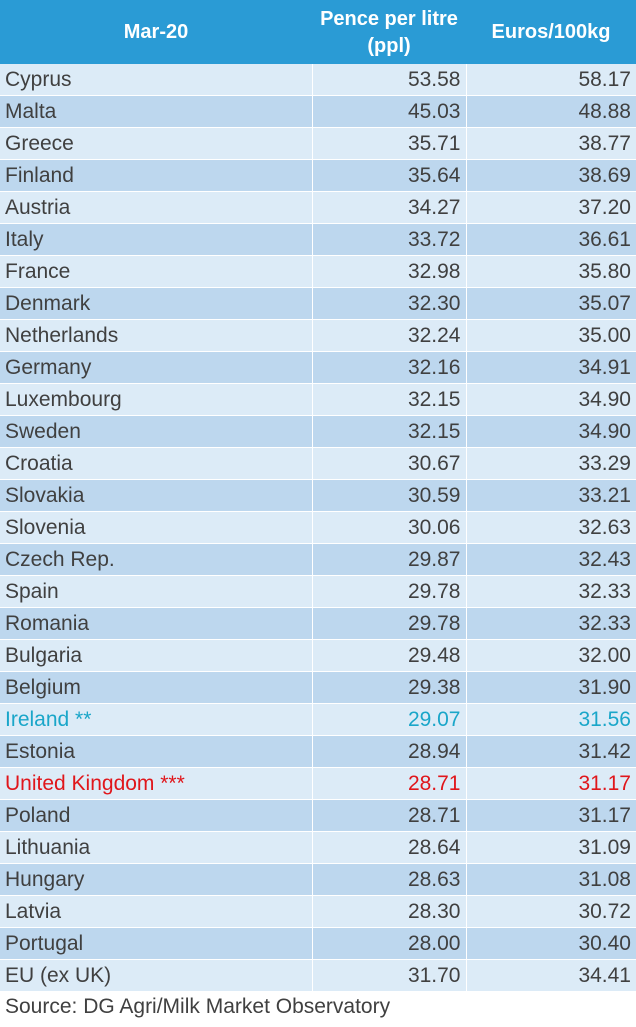 The width and height of the screenshot is (636, 1027). What do you see at coordinates (318, 80) in the screenshot?
I see `table-row: Cyprus 53.58 58.17` at bounding box center [318, 80].